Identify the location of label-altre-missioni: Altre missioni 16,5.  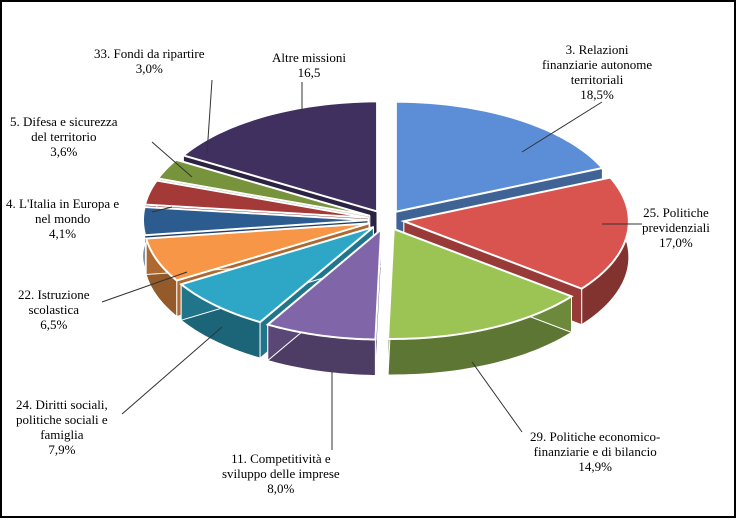
(309, 65).